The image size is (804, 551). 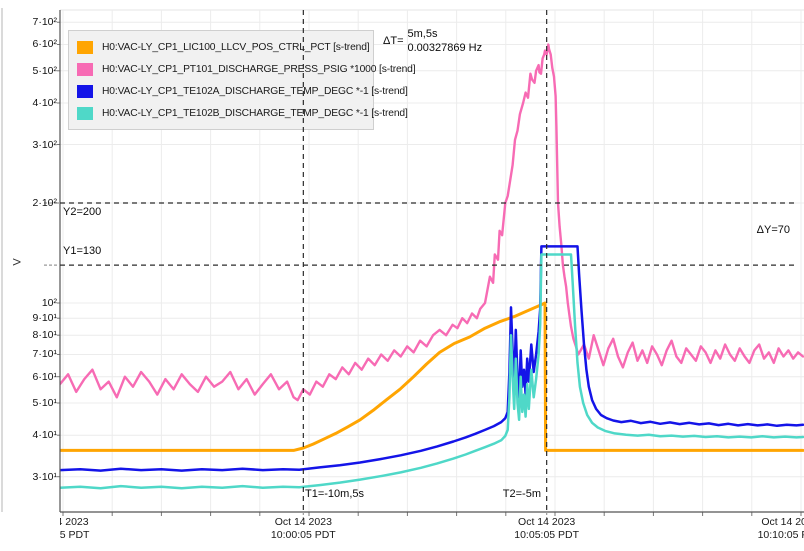 What do you see at coordinates (44, 102) in the screenshot?
I see `y-tick-label: 4·10²` at bounding box center [44, 102].